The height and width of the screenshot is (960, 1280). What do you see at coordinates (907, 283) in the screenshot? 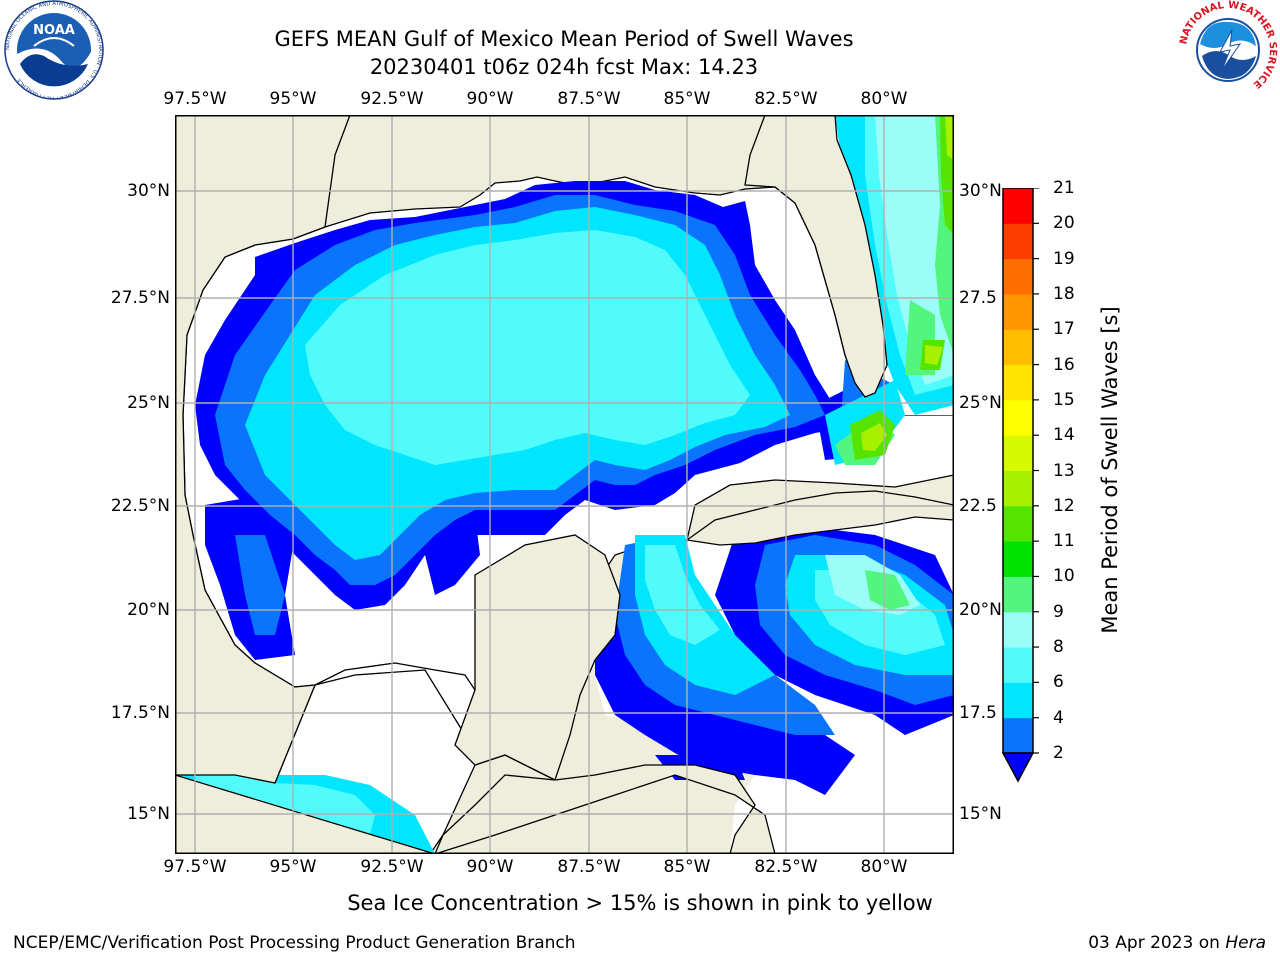
I see `swell-12-14s` at bounding box center [907, 283].